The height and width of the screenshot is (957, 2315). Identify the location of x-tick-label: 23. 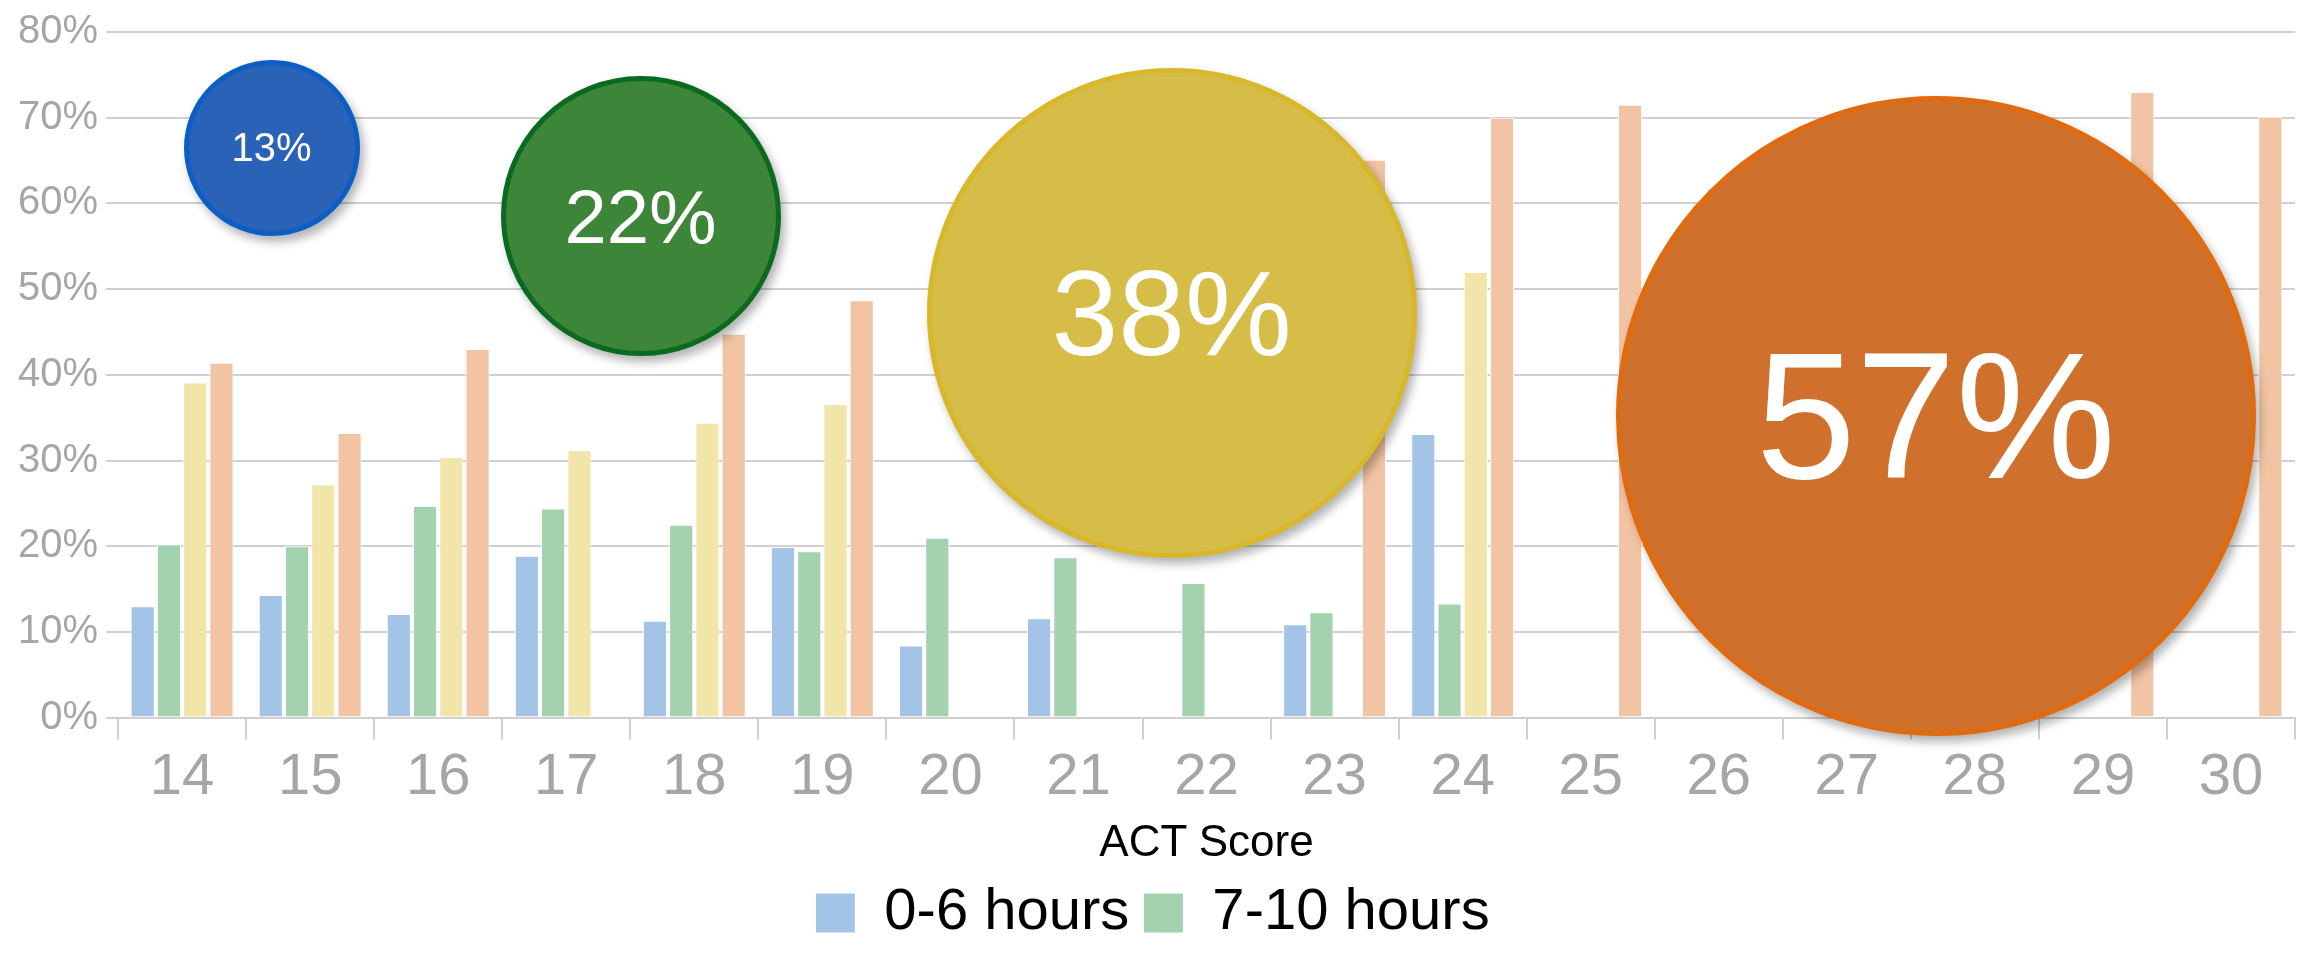
(1334, 774).